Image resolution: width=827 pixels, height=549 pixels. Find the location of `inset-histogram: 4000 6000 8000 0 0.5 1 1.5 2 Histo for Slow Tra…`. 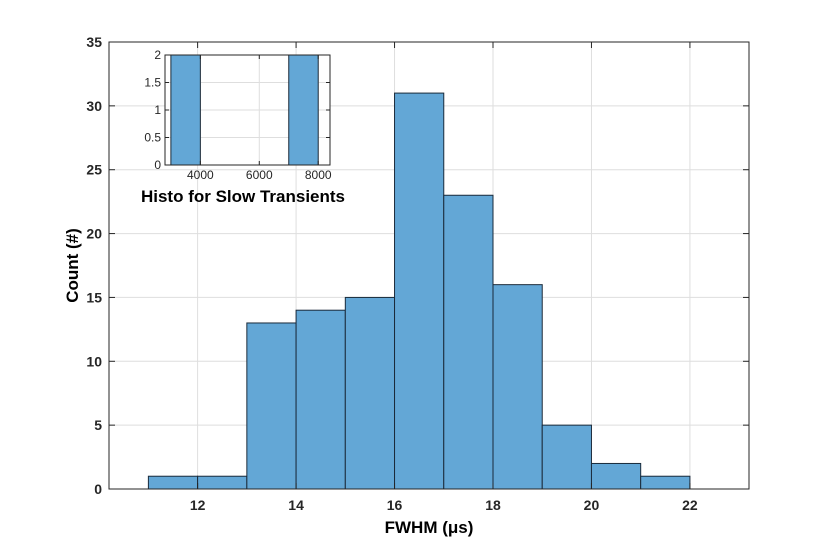

inset-histogram: 4000 6000 8000 0 0.5 1 1.5 2 Histo for Slow Tra… is located at coordinates (243, 127).